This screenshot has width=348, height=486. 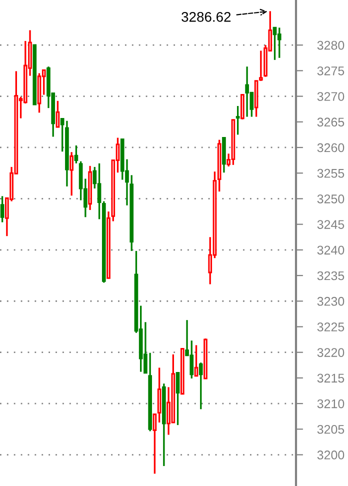 What do you see at coordinates (330, 224) in the screenshot?
I see `y-tick-label: 3245` at bounding box center [330, 224].